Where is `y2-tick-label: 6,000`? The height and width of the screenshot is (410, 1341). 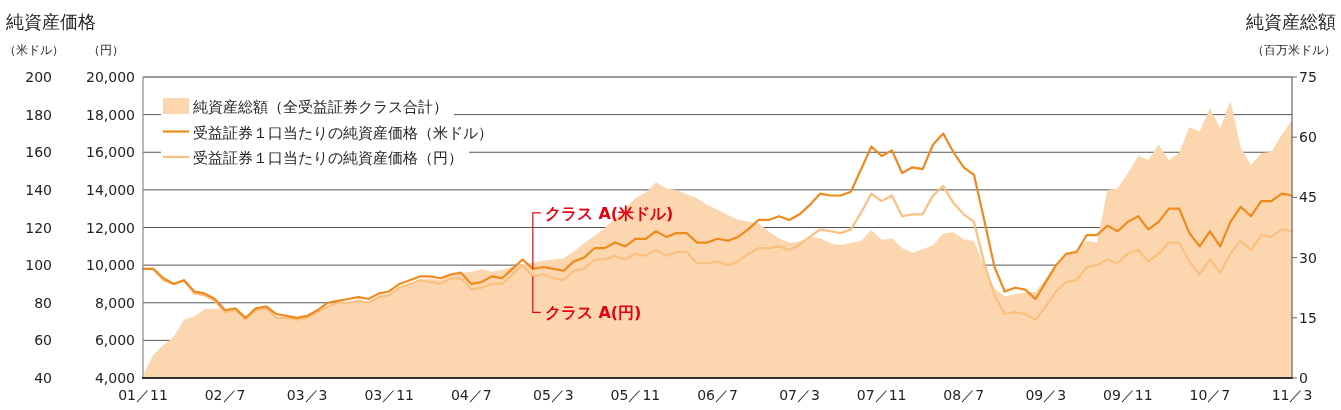 y2-tick-label: 6,000 is located at coordinates (114, 340).